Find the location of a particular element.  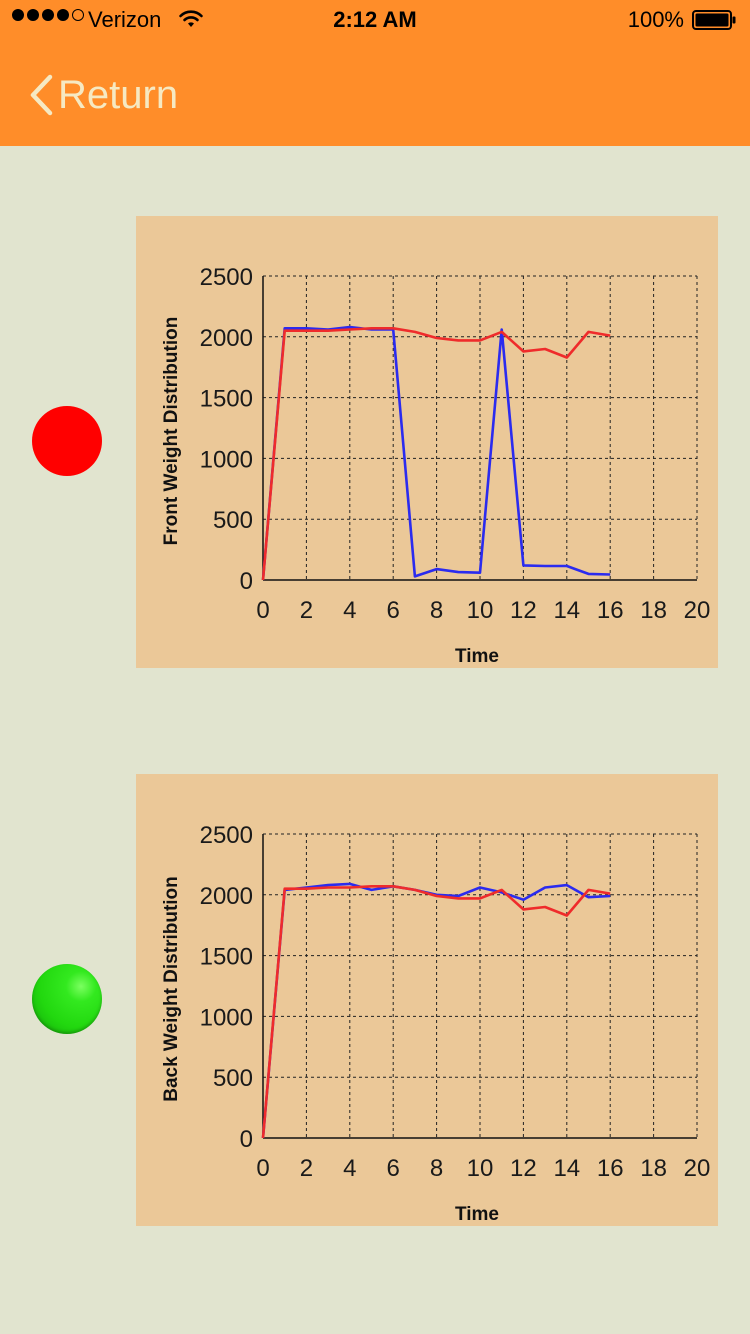

return-button: Return is located at coordinates (103, 95).